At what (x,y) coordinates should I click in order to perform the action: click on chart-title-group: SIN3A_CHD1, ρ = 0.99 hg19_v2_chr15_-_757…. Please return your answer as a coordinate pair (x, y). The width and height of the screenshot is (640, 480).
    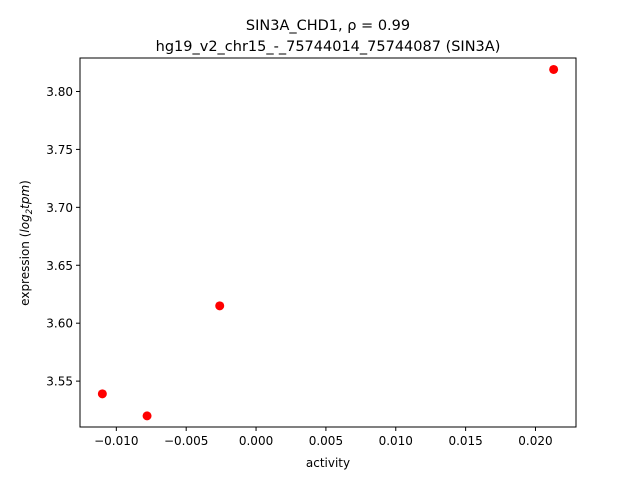
    Looking at the image, I should click on (328, 36).